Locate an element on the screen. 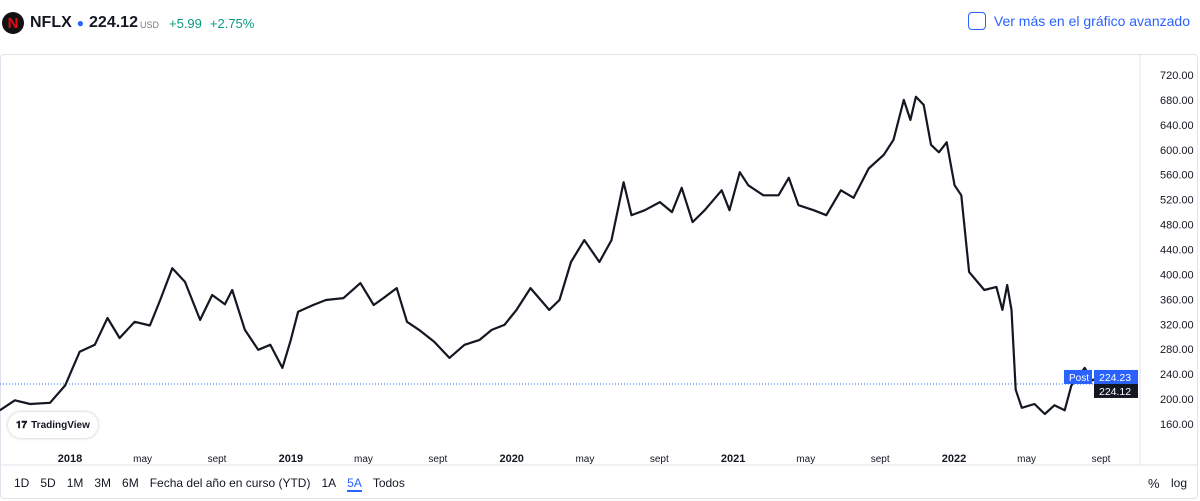  y-tick-label: 480.00 is located at coordinates (1177, 226).